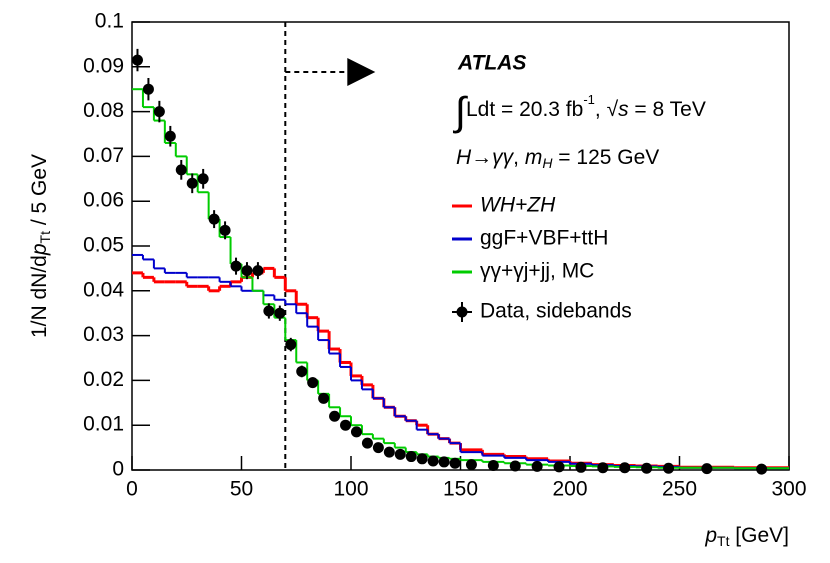 This screenshot has height=563, width=830. What do you see at coordinates (491, 63) in the screenshot?
I see `experiment-label: ATLAS` at bounding box center [491, 63].